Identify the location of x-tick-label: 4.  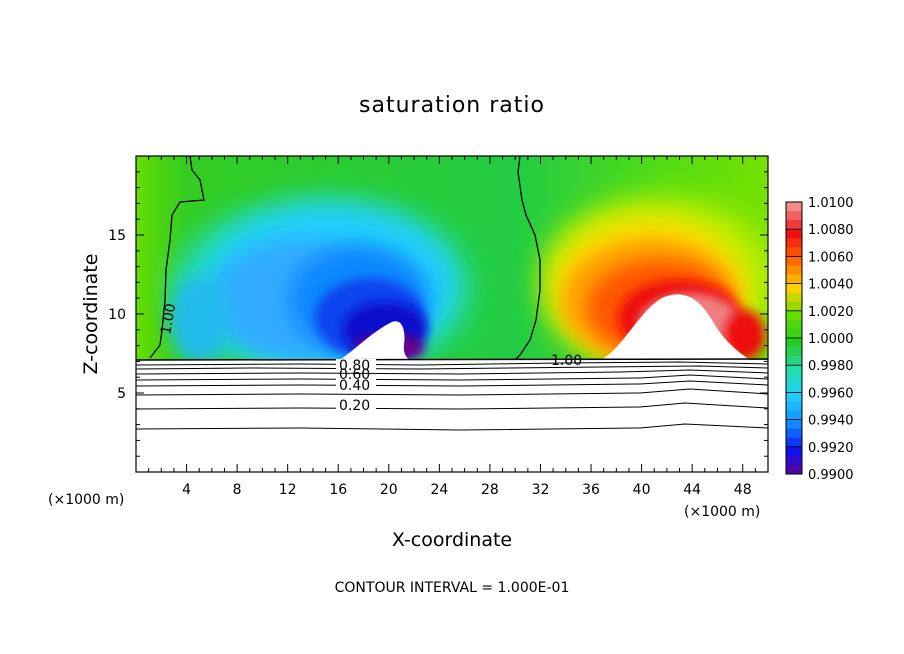
(186, 490).